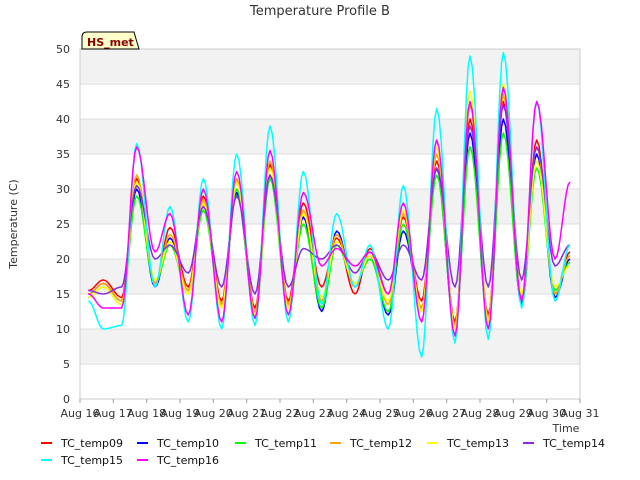  Describe the element at coordinates (566, 428) in the screenshot. I see `x-axis-title: Time` at that location.